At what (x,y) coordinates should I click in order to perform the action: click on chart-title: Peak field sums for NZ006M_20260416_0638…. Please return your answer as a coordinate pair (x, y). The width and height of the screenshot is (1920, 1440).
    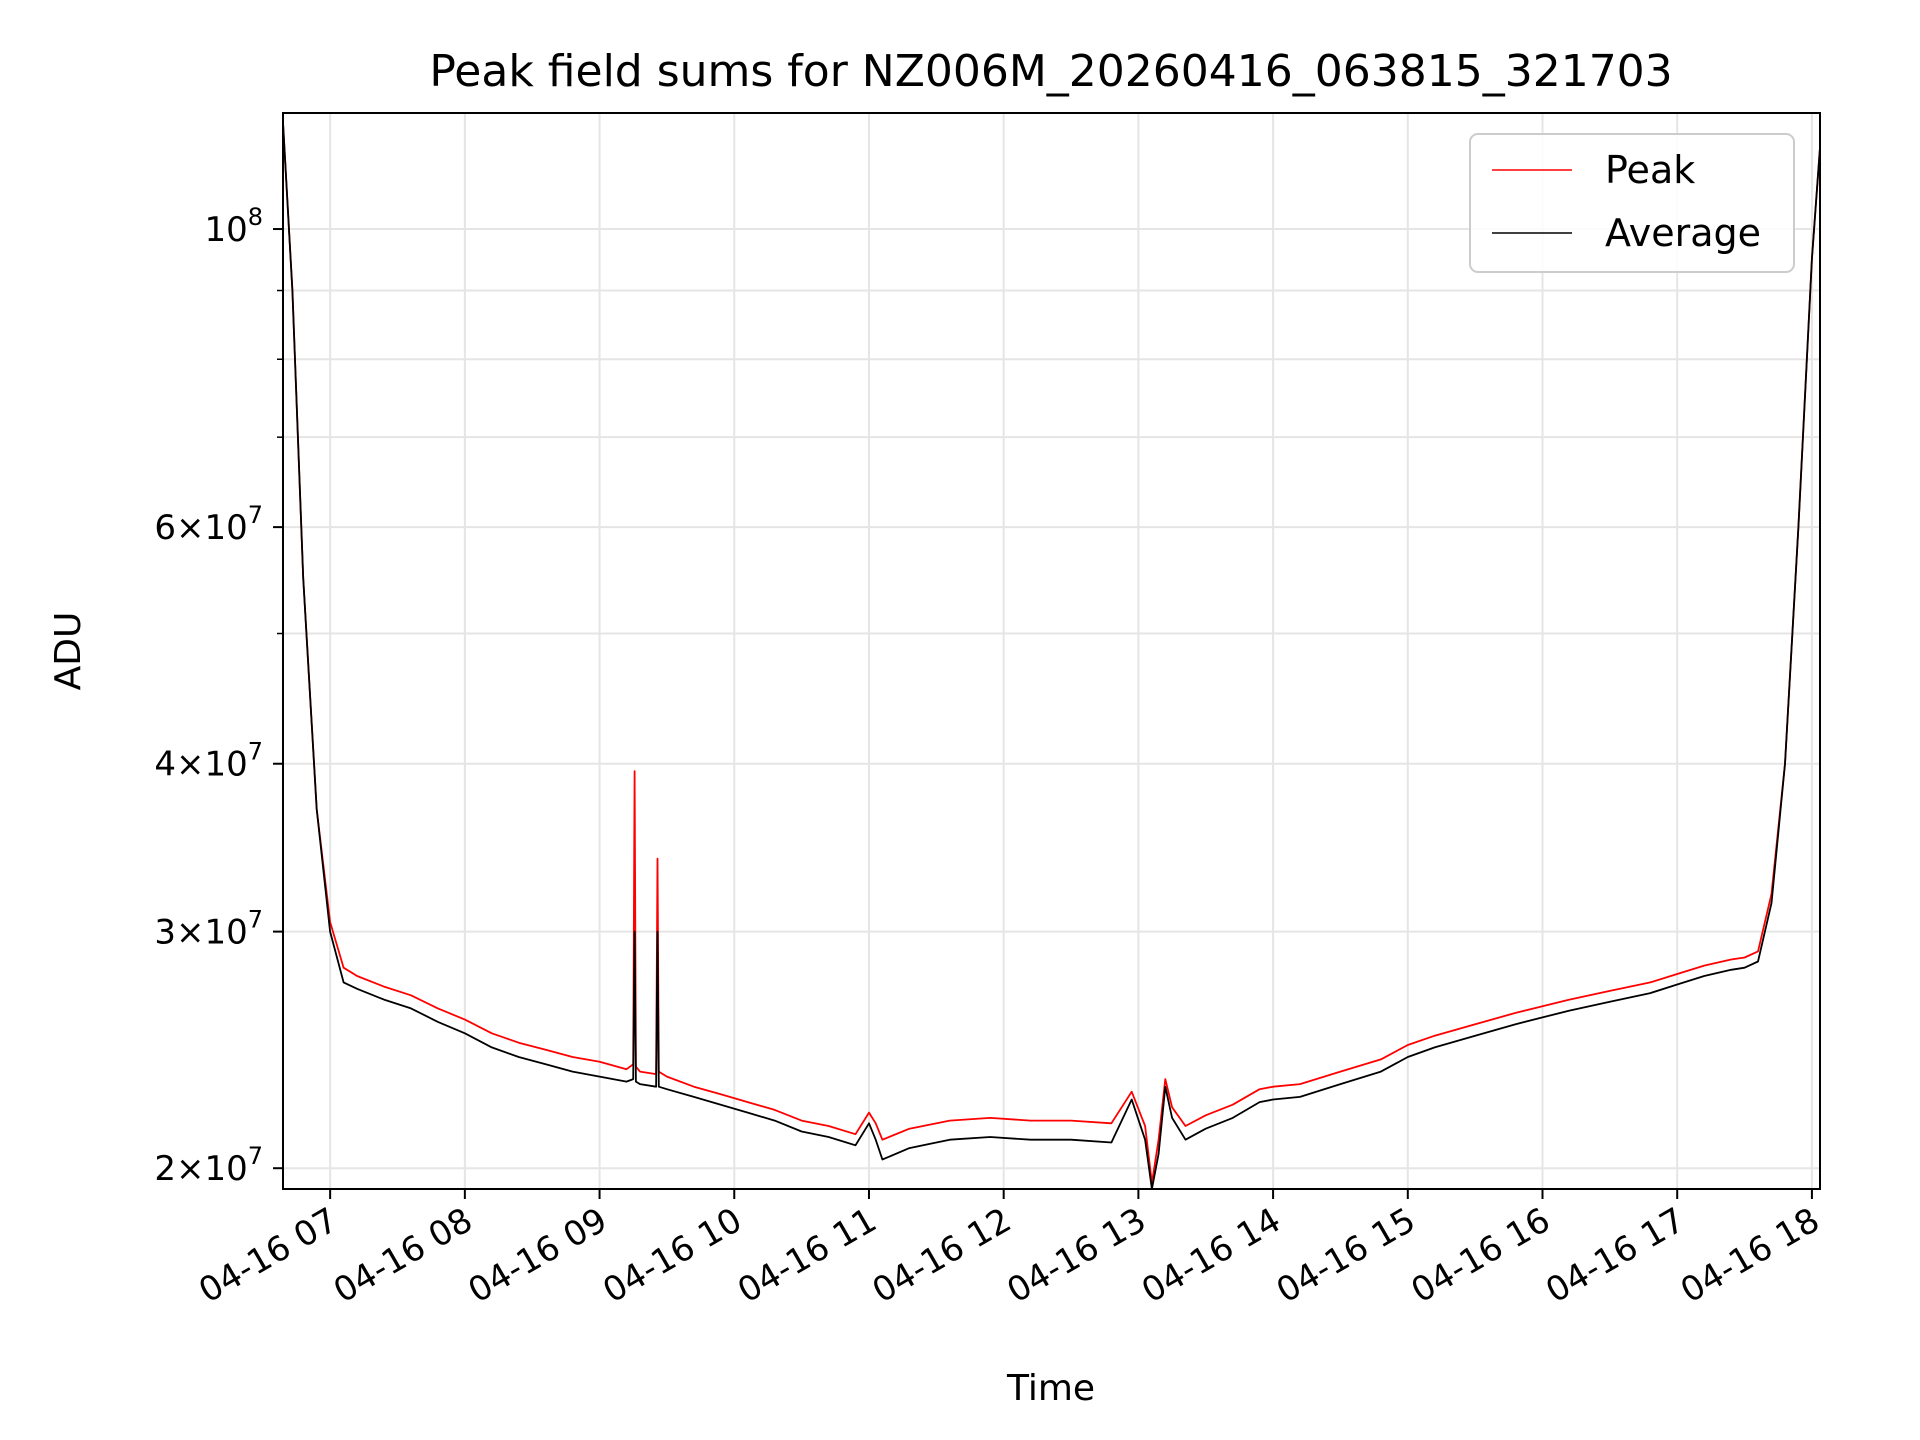
    Looking at the image, I should click on (1050, 71).